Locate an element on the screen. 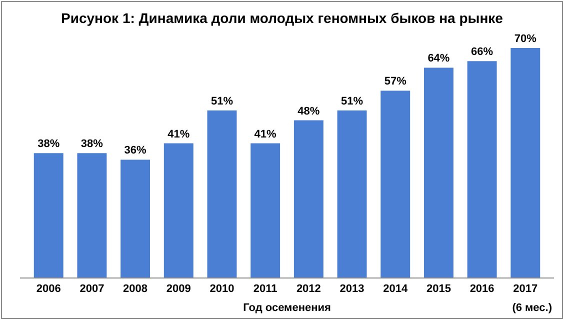 The width and height of the screenshot is (564, 320). data-label: 66% is located at coordinates (482, 52).